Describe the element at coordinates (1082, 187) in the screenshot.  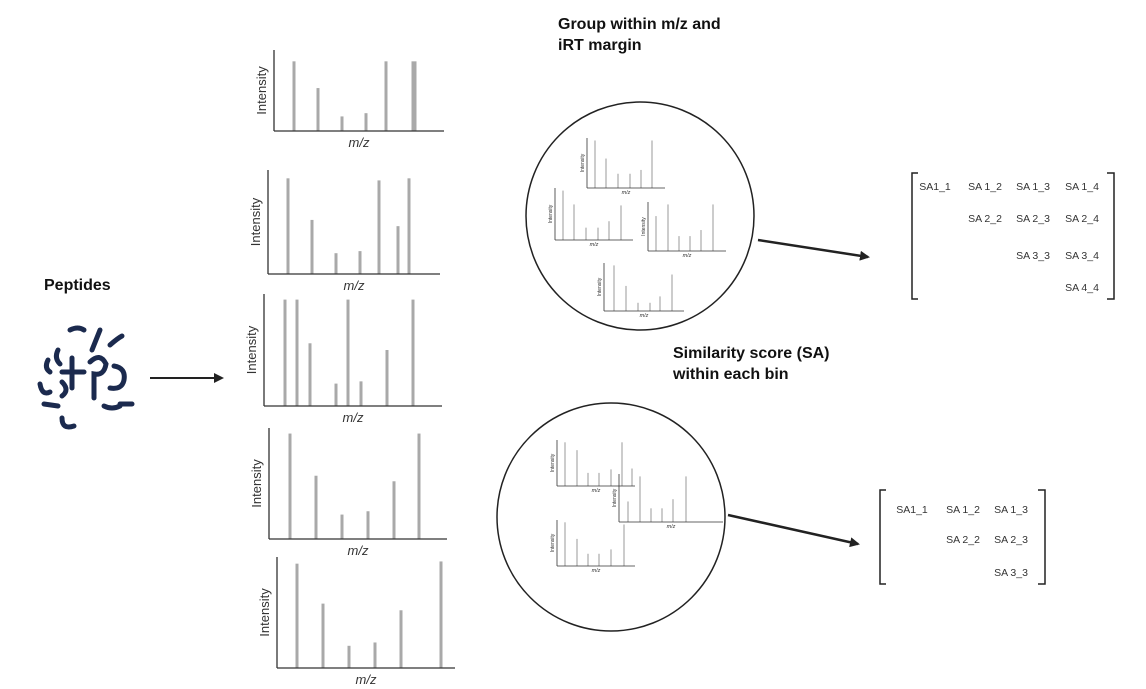
I see `matrix-cell: SA 1_4` at that location.